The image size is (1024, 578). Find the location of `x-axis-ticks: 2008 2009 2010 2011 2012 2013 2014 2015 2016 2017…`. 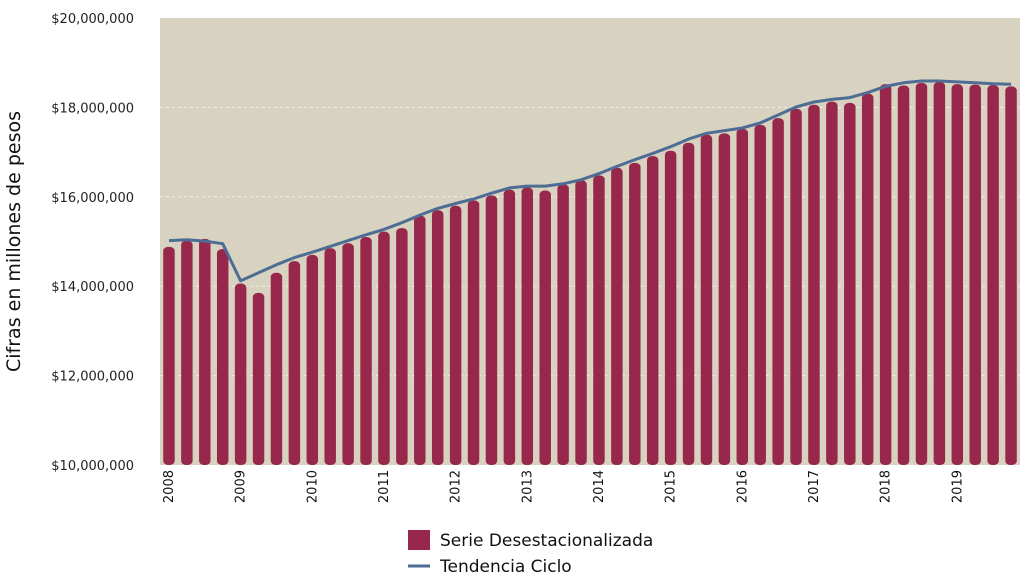

x-axis-ticks: 2008 2009 2010 2011 2012 2013 2014 2015 2016 2017… is located at coordinates (563, 486).